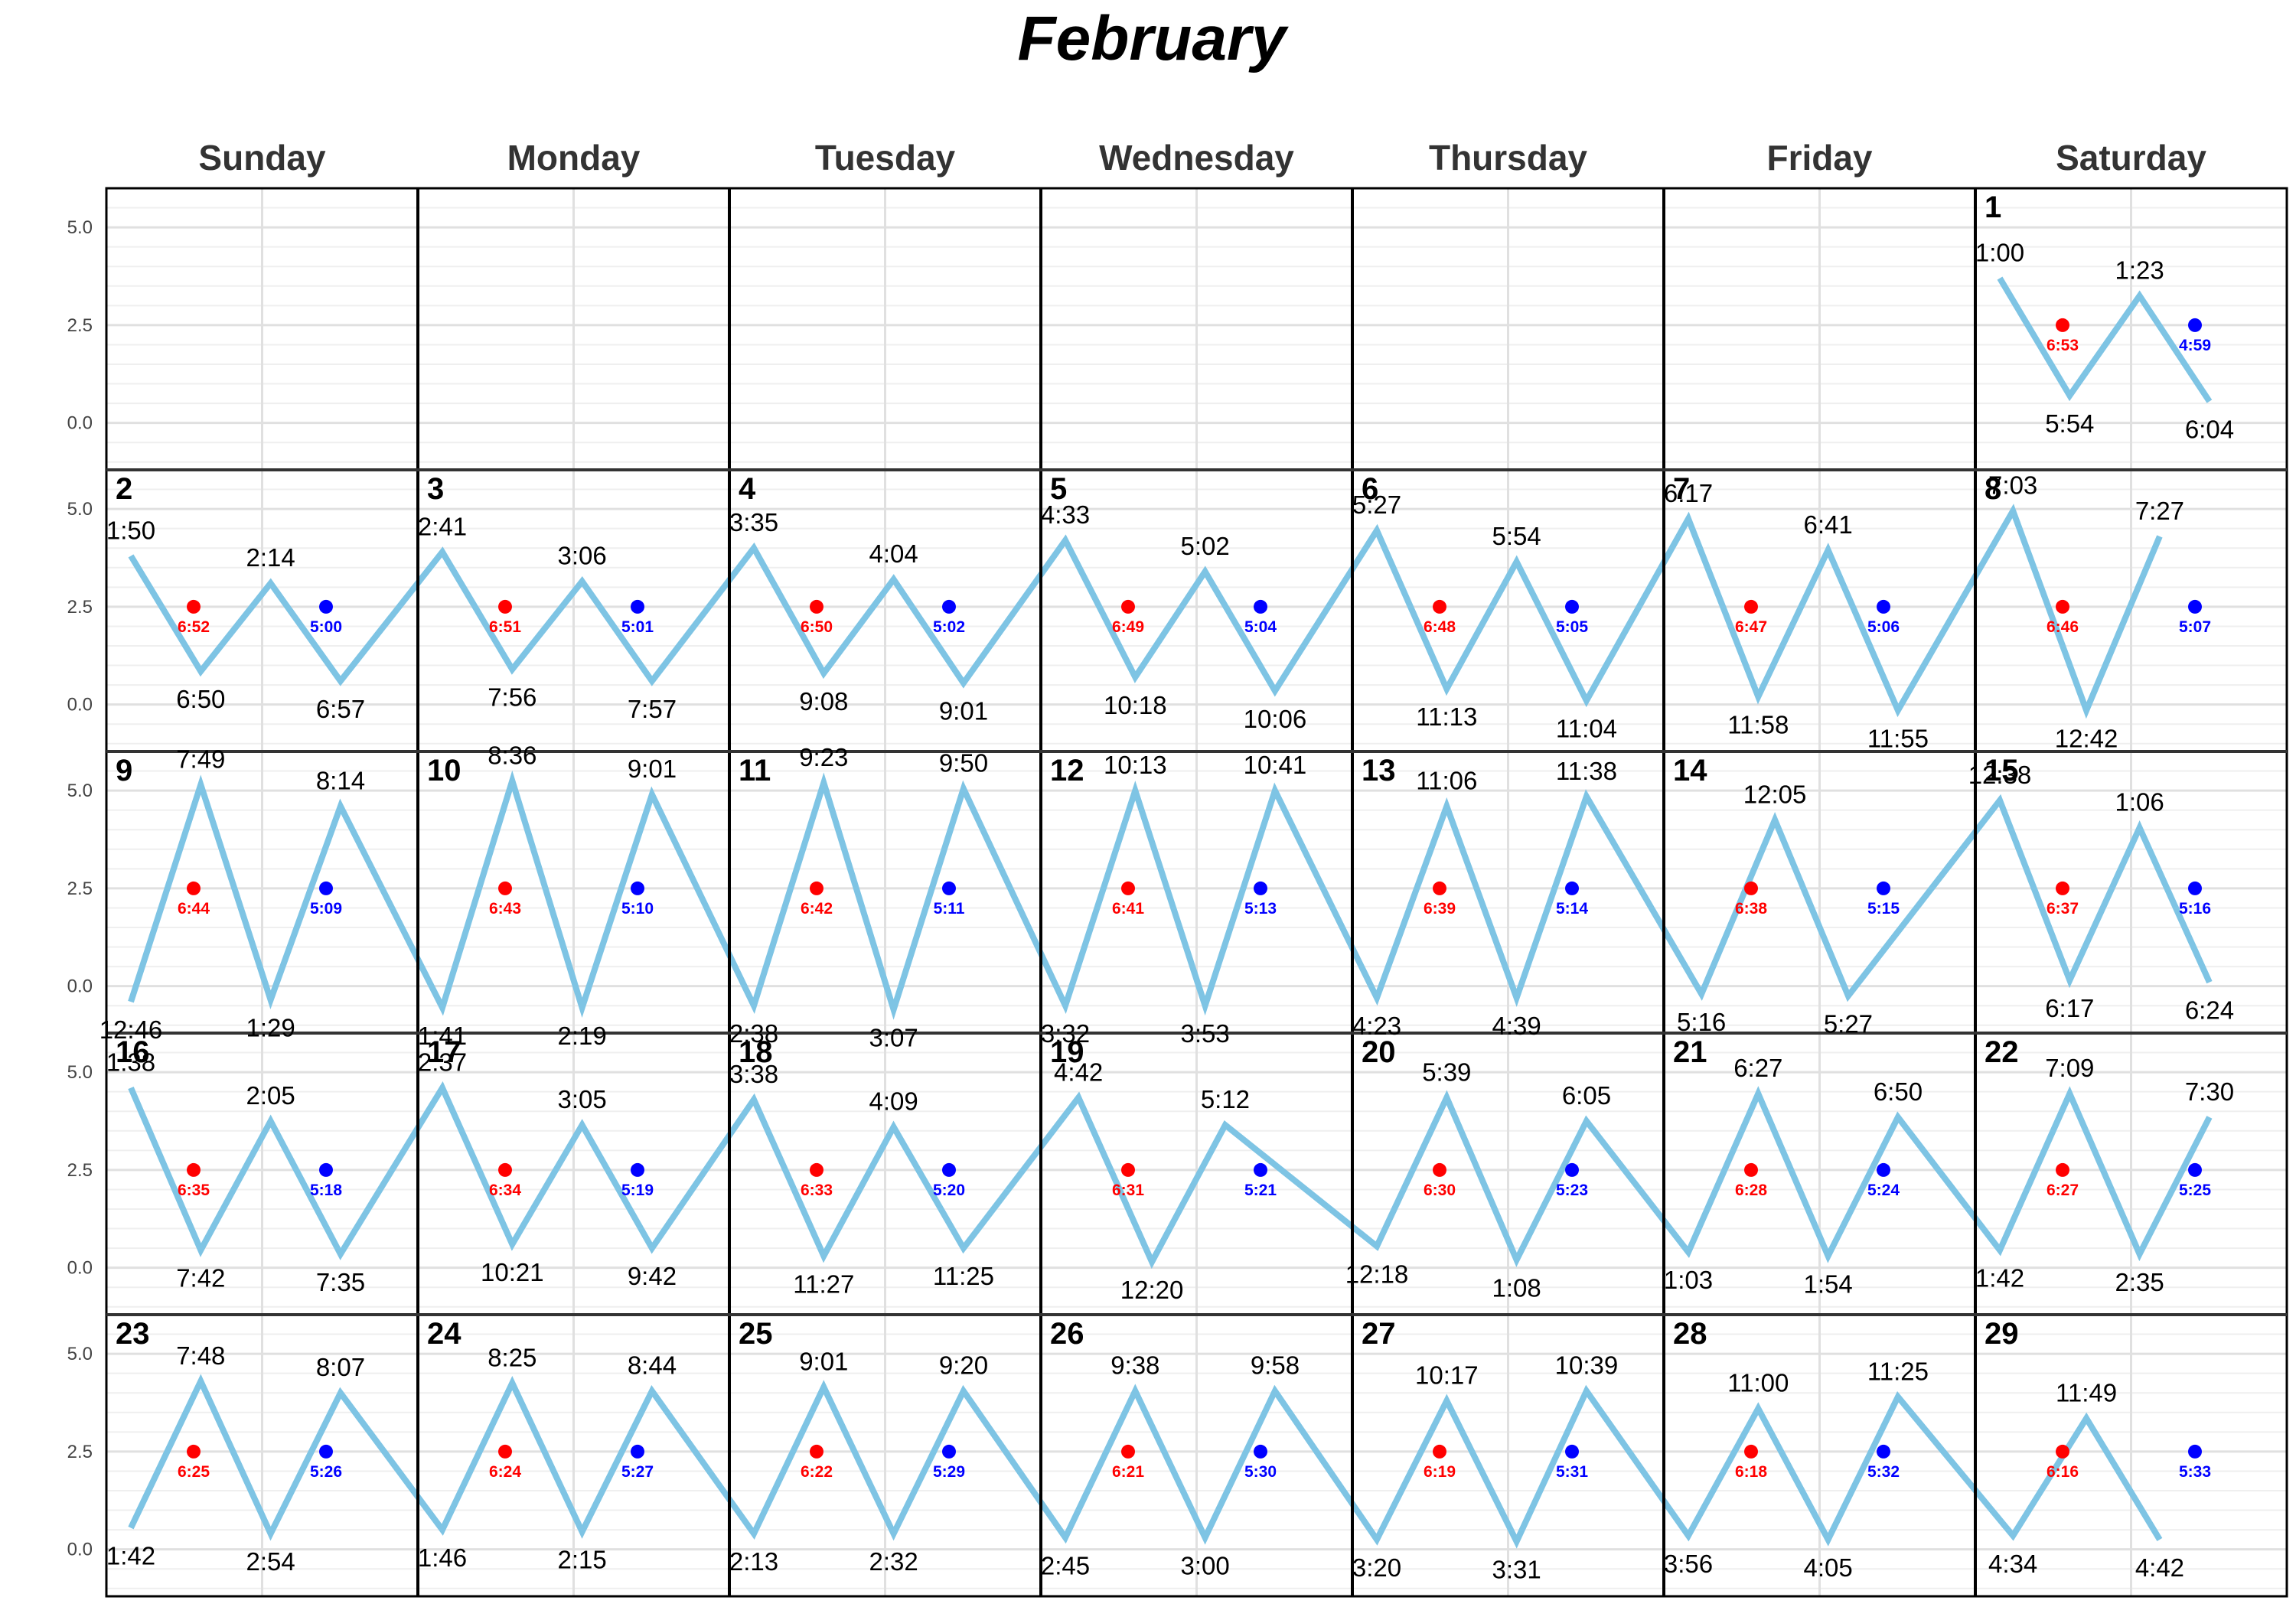 This screenshot has height=1607, width=2296. What do you see at coordinates (2195, 345) in the screenshot?
I see `sunset-label: 4:59` at bounding box center [2195, 345].